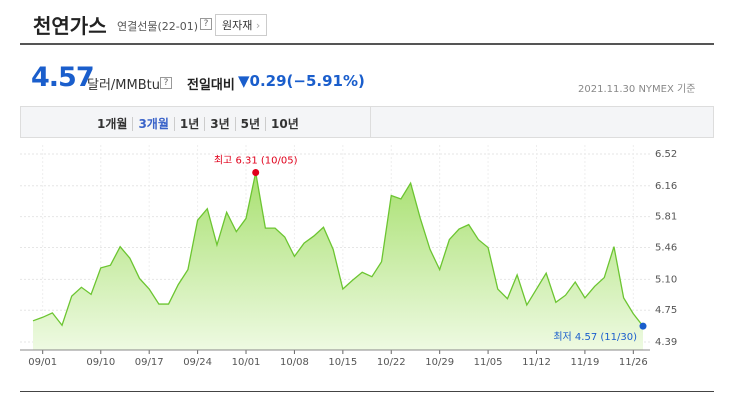 Image resolution: width=730 pixels, height=408 pixels. What do you see at coordinates (536, 362) in the screenshot?
I see `x-tick-label: 11/12` at bounding box center [536, 362].